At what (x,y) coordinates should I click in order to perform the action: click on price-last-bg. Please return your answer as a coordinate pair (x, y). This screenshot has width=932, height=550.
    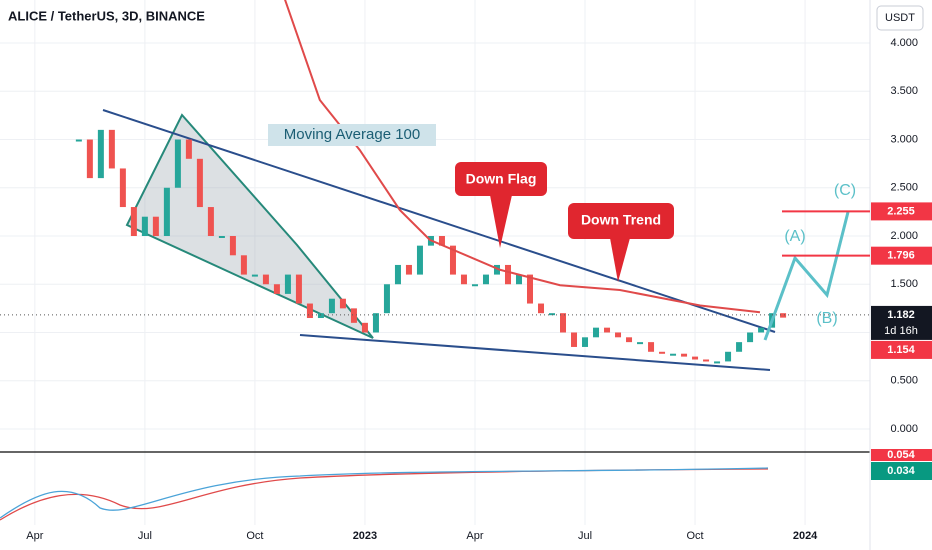
    Looking at the image, I should click on (901, 349).